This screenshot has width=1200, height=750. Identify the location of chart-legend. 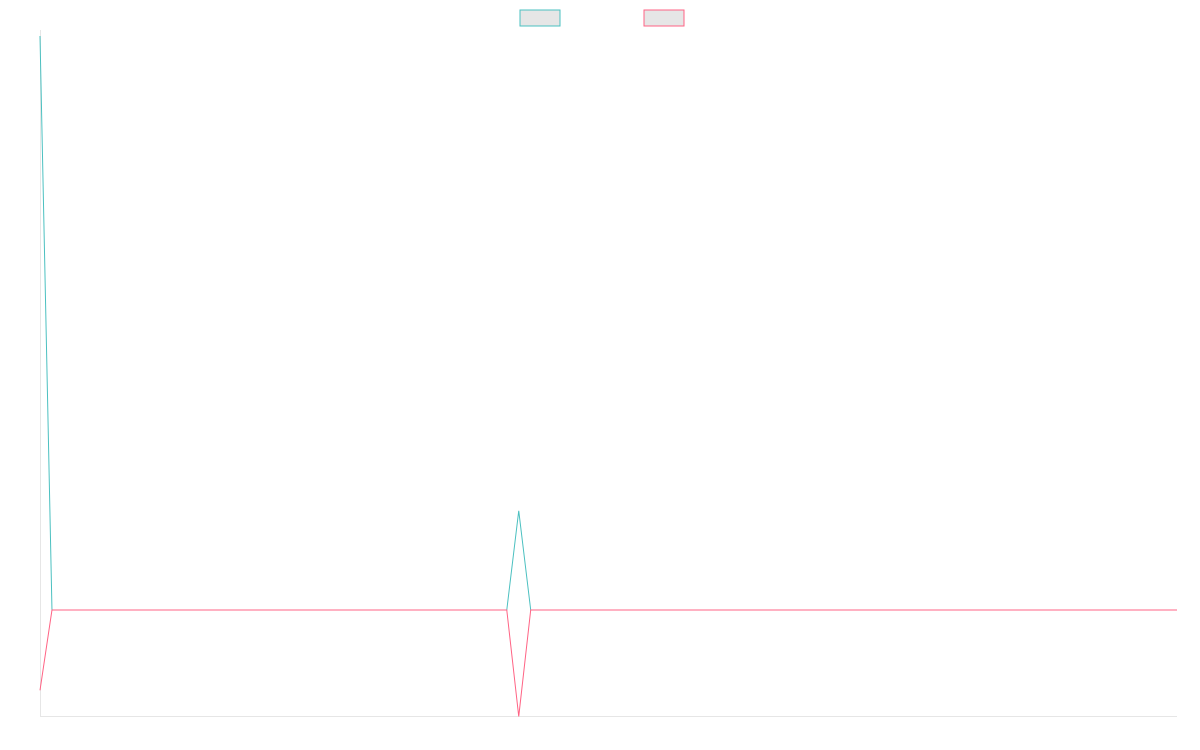
(602, 18).